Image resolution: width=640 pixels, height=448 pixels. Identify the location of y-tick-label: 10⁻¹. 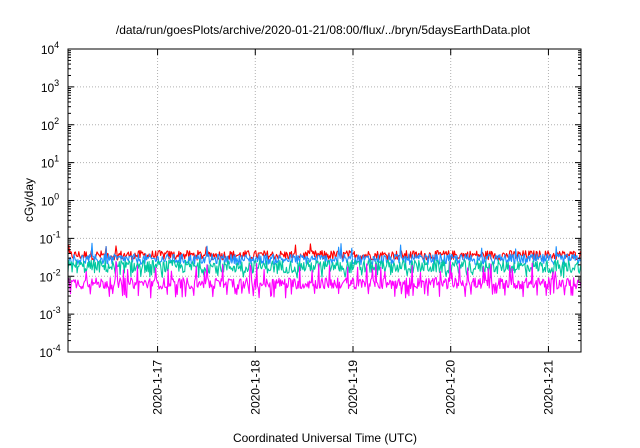
(49, 237).